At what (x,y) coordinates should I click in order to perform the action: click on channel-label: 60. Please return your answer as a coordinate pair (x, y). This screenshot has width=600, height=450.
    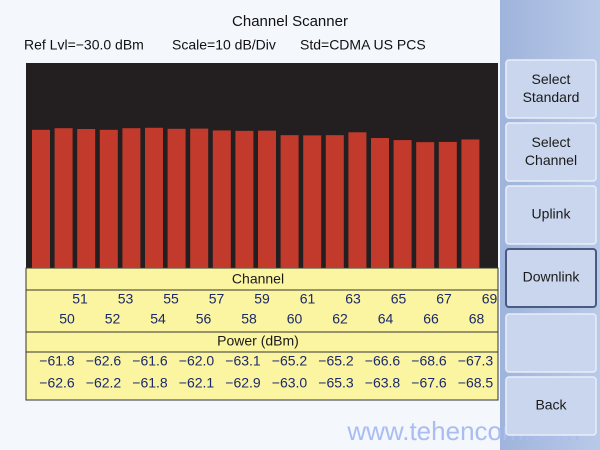
    Looking at the image, I should click on (295, 319).